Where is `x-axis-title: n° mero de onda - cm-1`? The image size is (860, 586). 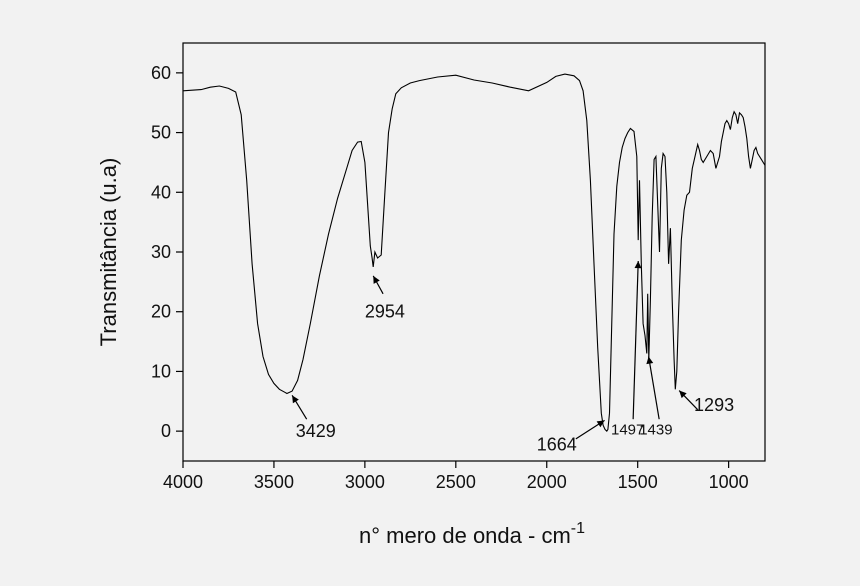
x-axis-title: n° mero de onda - cm-1 is located at coordinates (472, 534).